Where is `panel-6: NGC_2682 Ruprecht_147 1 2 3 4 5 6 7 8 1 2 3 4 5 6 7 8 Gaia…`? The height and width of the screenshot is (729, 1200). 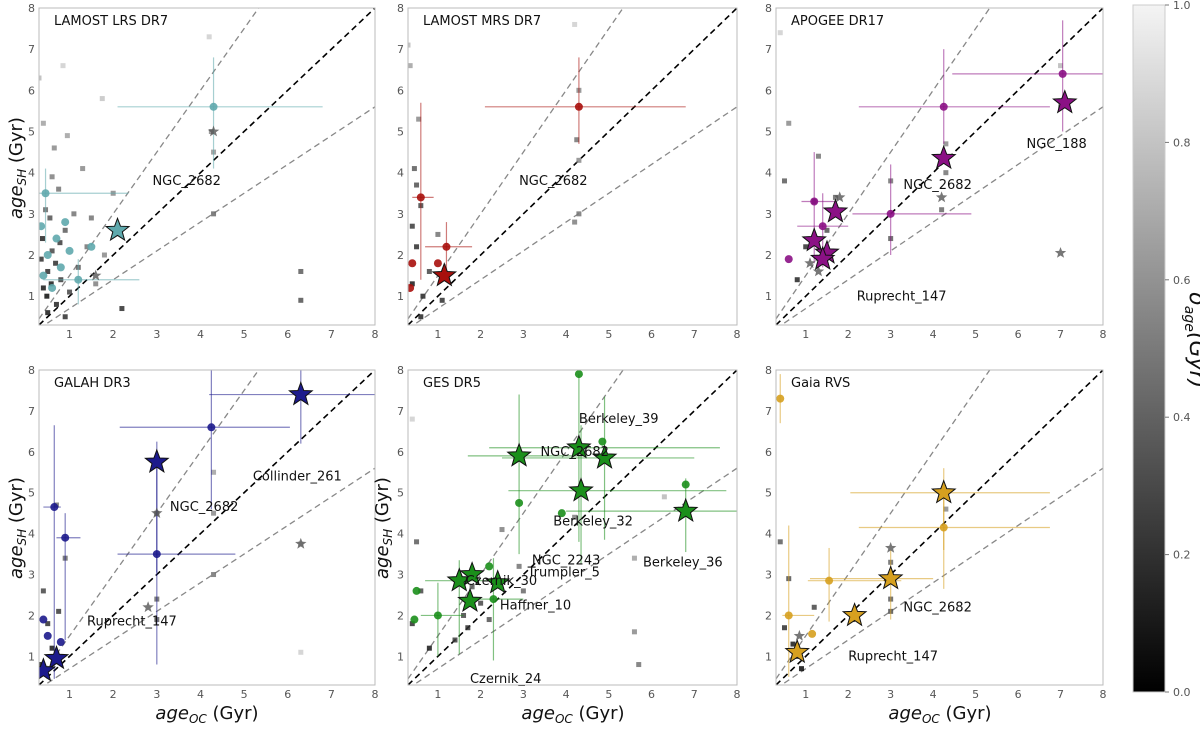 panel-6: NGC_2682 Ruprecht_147 1 2 3 4 5 6 7 8 1 2 3 4 5 6 7 8 Gaia… is located at coordinates (936, 532).